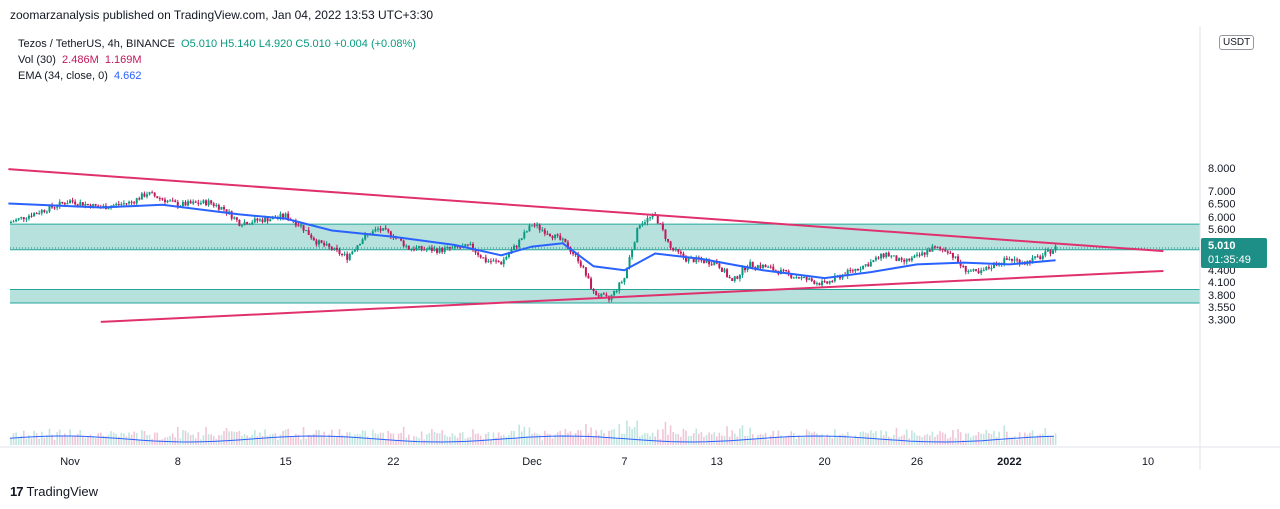  What do you see at coordinates (37, 60) in the screenshot?
I see `legend-vol-label: Vol (30)` at bounding box center [37, 60].